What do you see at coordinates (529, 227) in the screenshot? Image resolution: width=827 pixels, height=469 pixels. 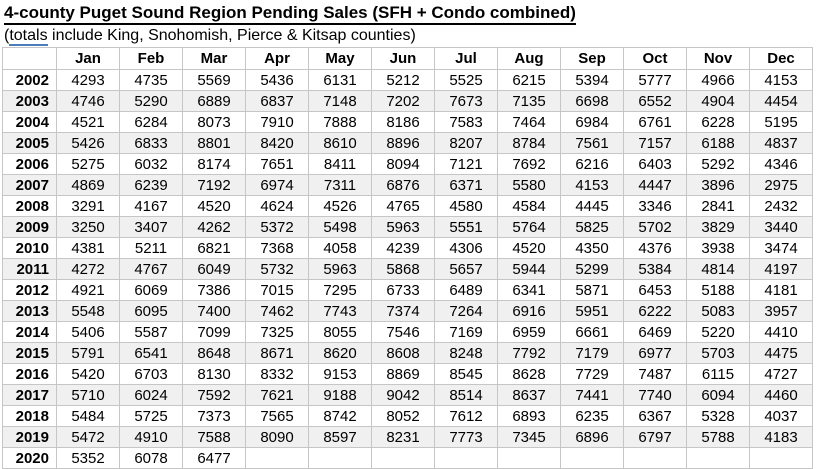 I see `data-cell-2009-aug: 5764` at bounding box center [529, 227].